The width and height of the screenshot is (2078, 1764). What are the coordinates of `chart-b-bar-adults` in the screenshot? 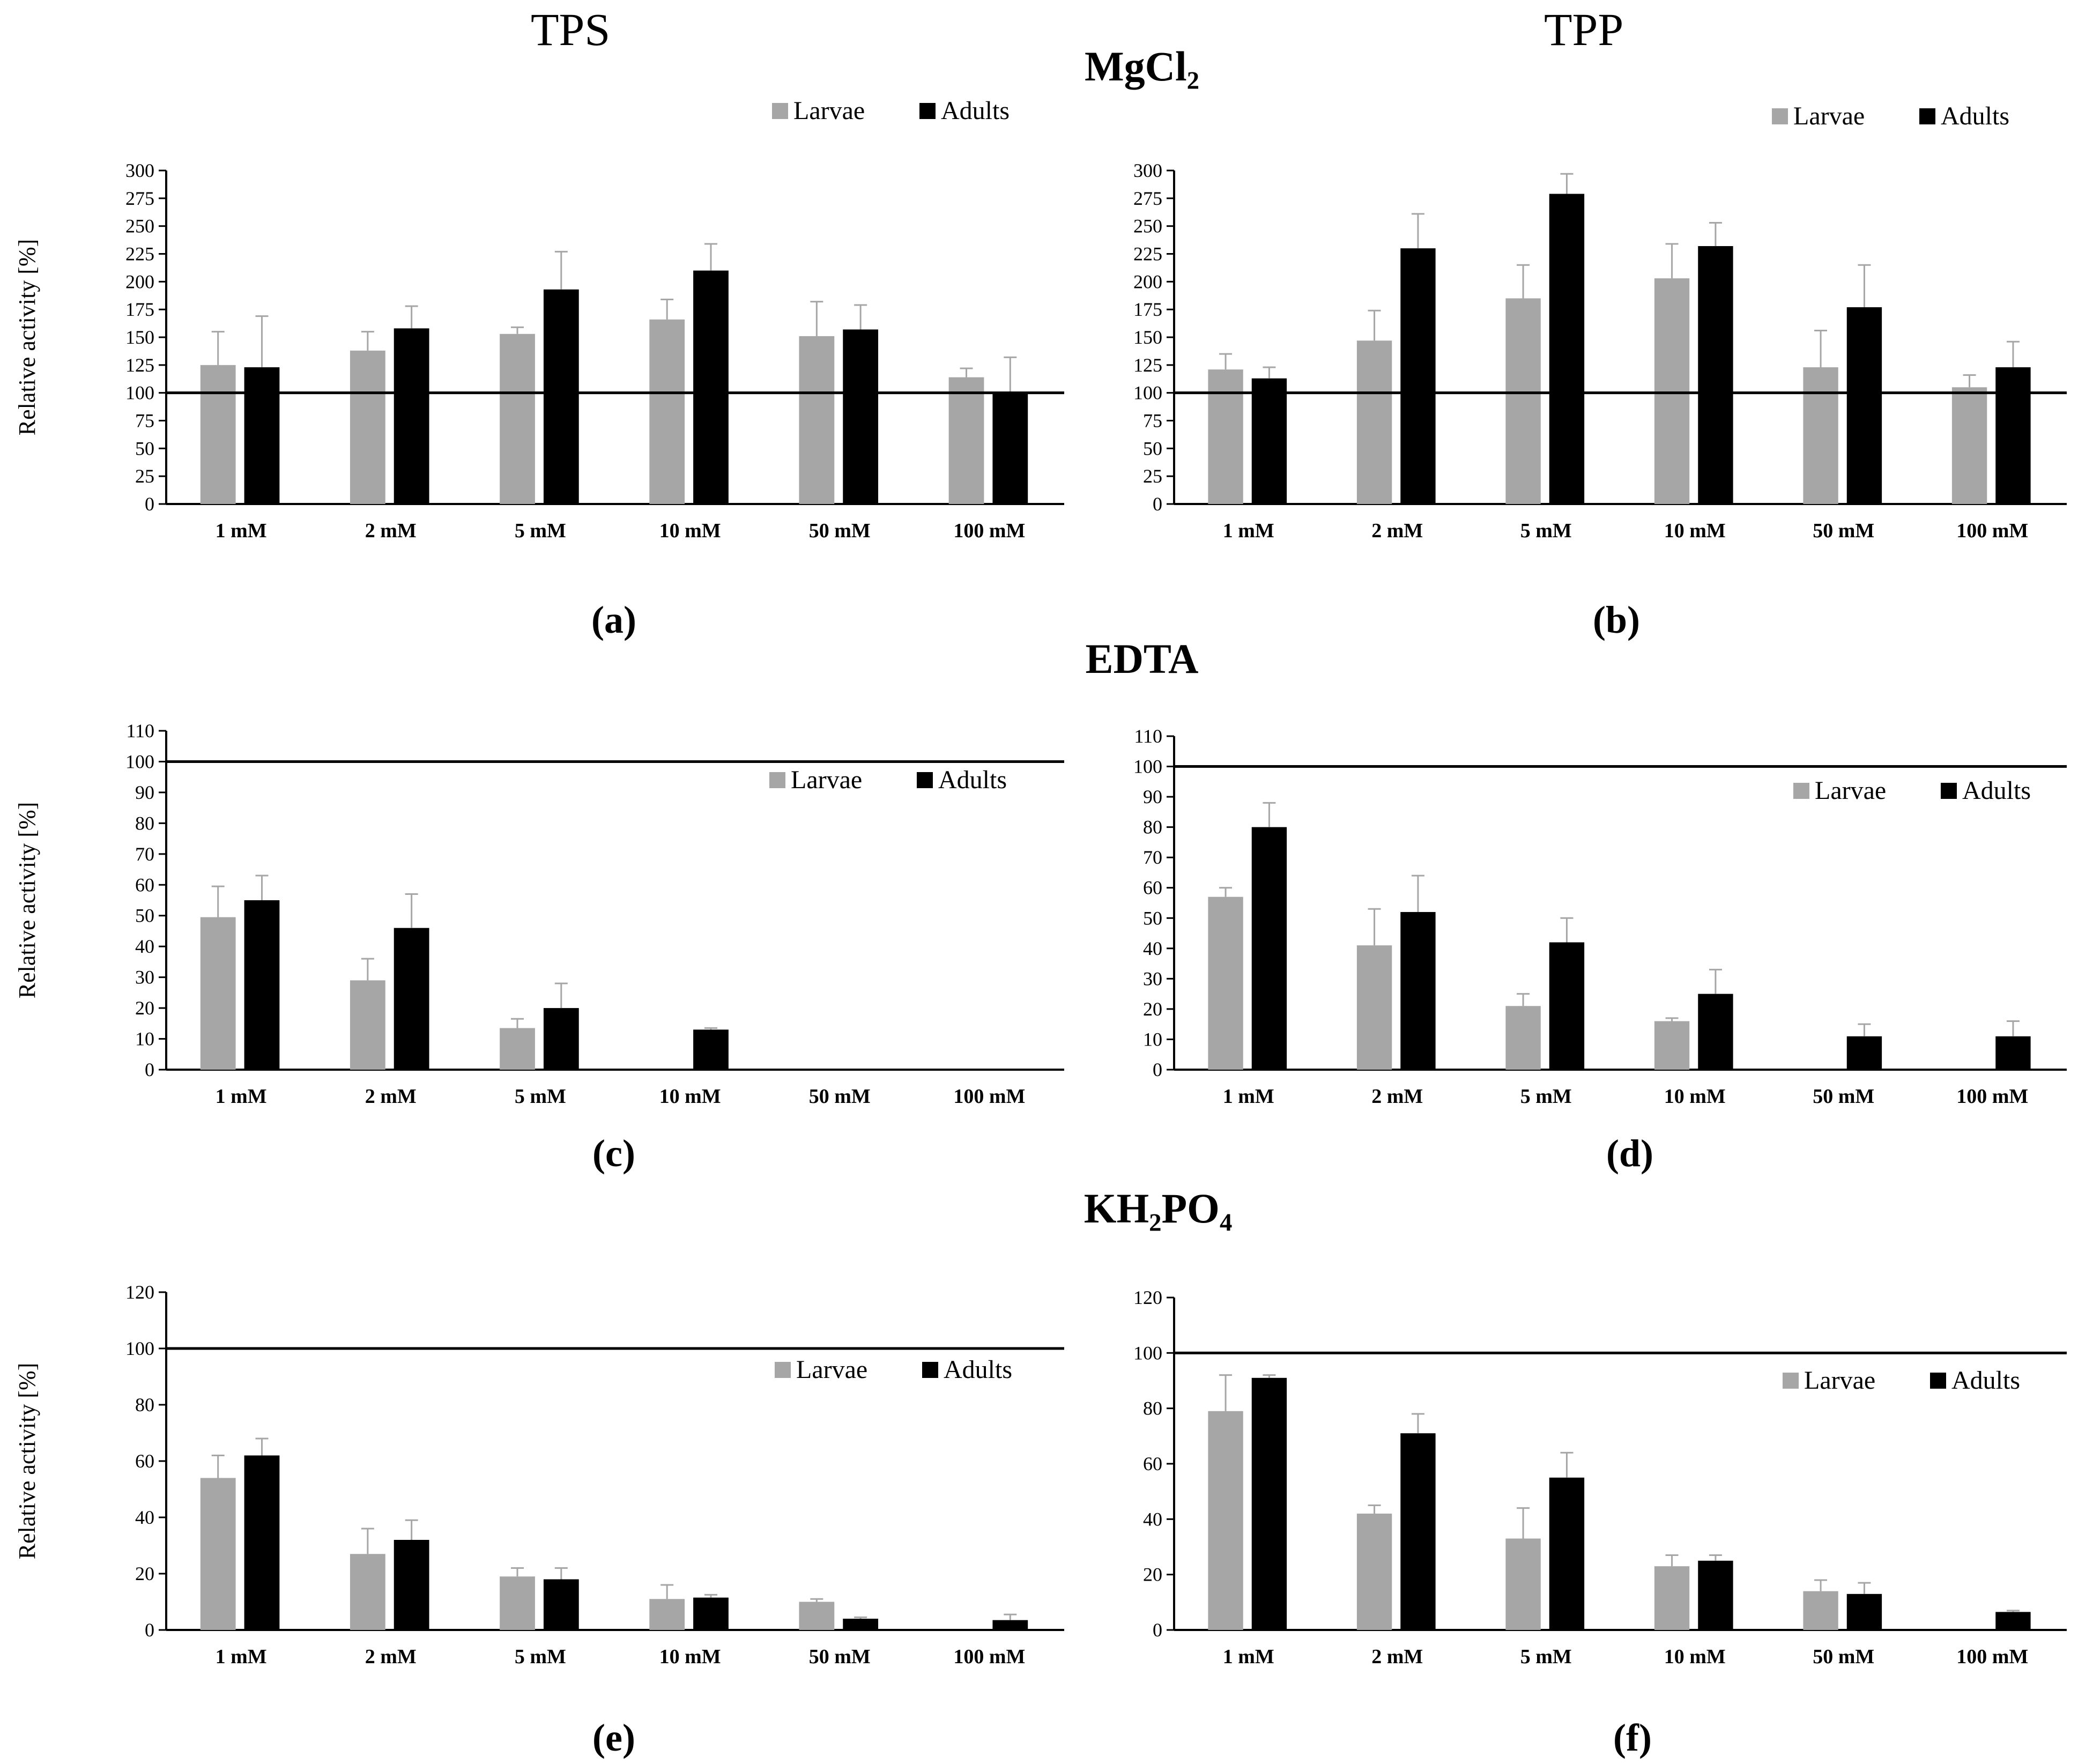 It's located at (2013, 435).